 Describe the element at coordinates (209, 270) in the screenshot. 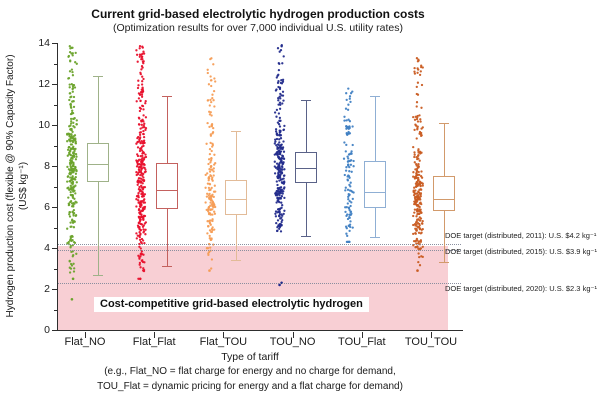

I see `outlier-point` at that location.